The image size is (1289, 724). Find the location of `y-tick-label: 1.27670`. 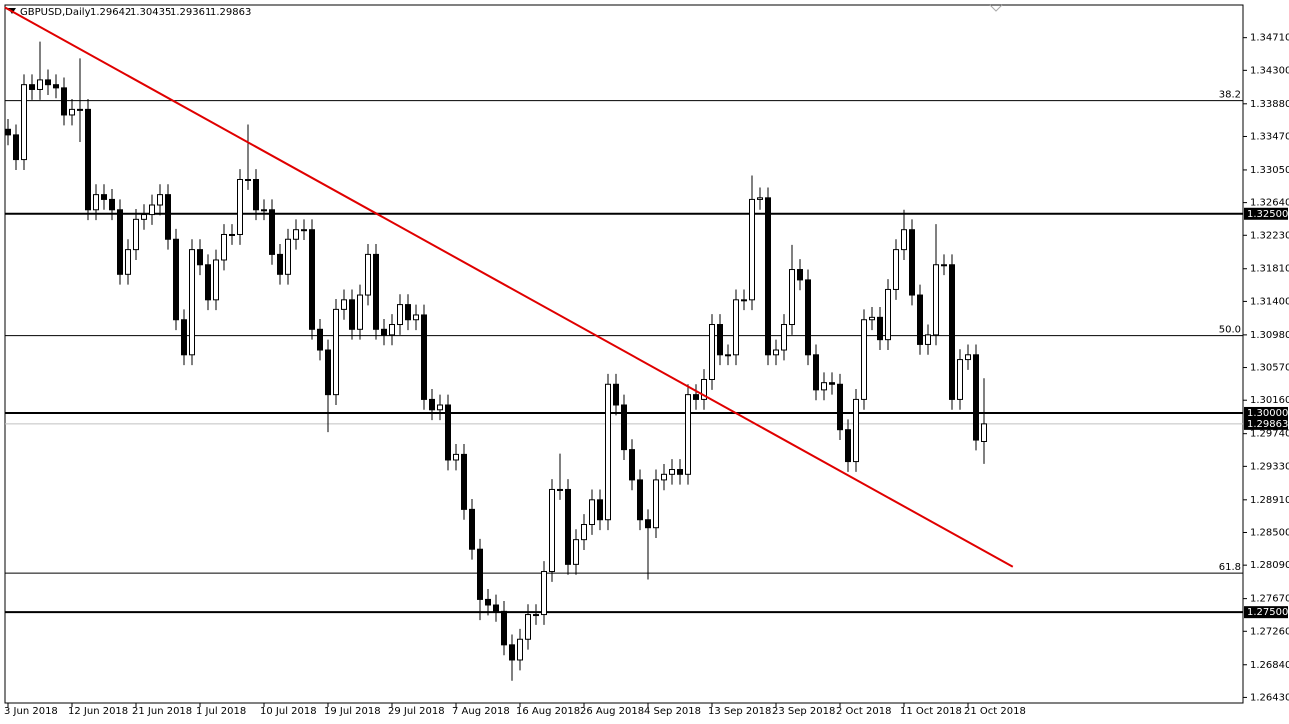

y-tick-label: 1.27670 is located at coordinates (1269, 599).